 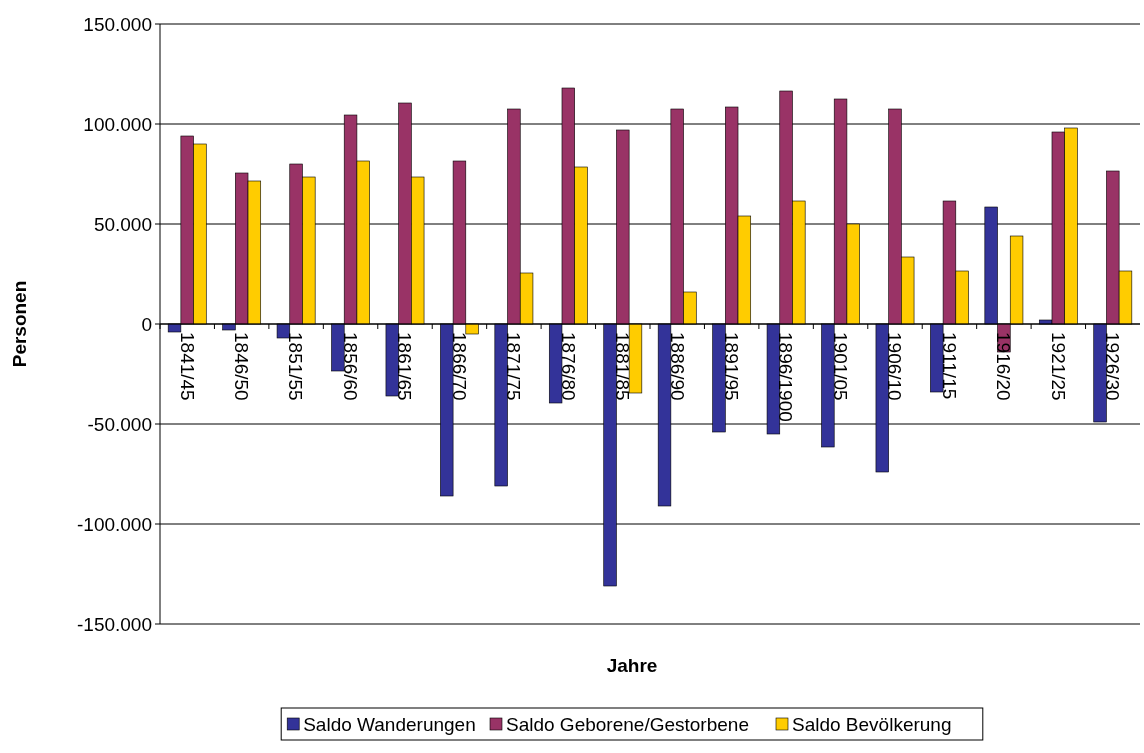 What do you see at coordinates (872, 724) in the screenshot?
I see `legend-label: Saldo Bevölkerung` at bounding box center [872, 724].